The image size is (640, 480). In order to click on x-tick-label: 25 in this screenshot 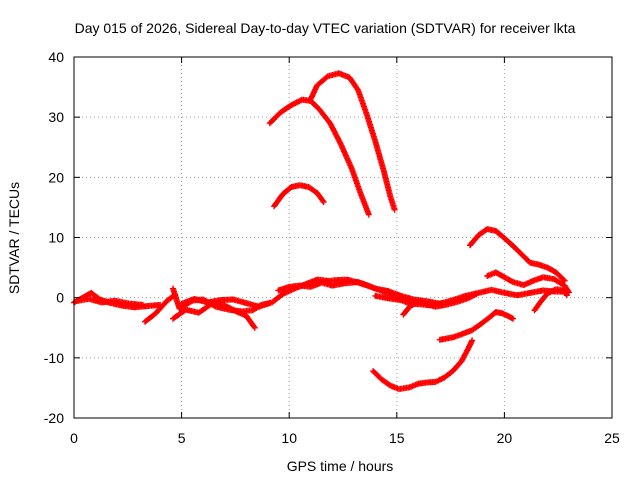, I will do `click(612, 438)`.